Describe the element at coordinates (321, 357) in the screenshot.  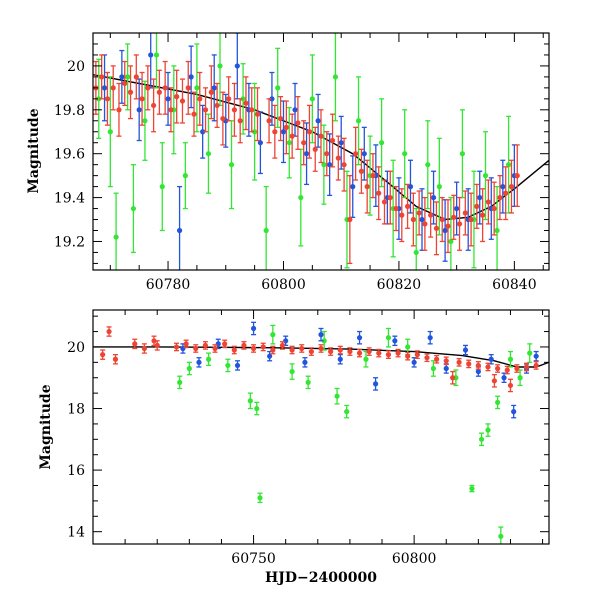
I see `bottom-model-curve-group` at that location.